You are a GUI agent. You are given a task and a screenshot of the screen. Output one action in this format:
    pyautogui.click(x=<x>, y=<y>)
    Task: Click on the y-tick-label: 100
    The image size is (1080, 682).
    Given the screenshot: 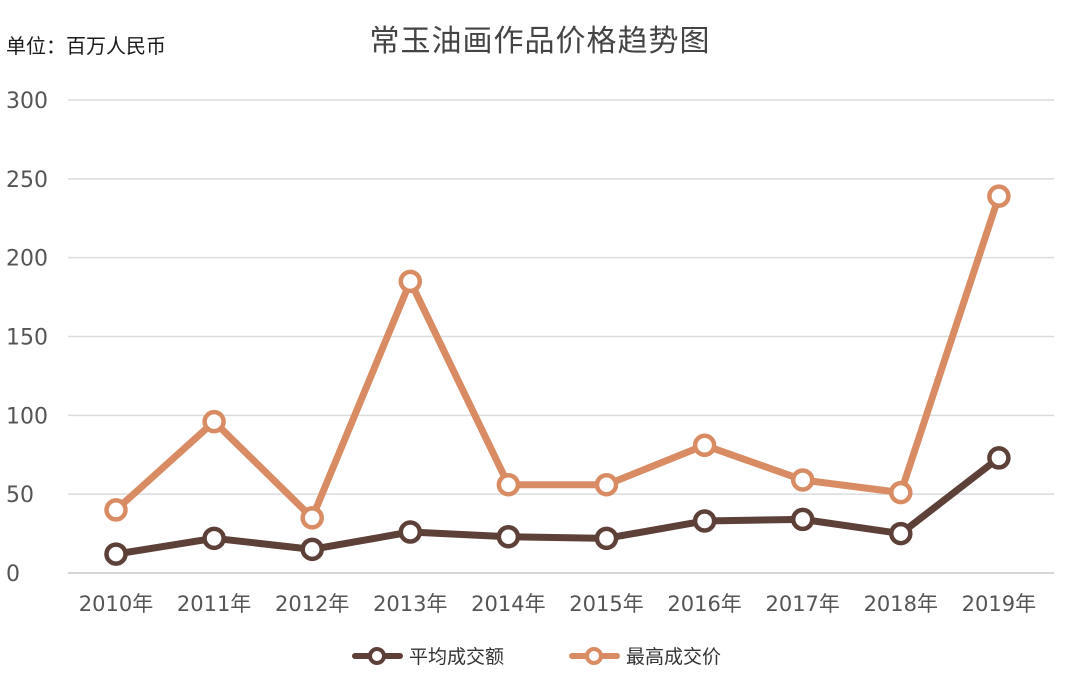 What is the action you would take?
    pyautogui.click(x=27, y=416)
    